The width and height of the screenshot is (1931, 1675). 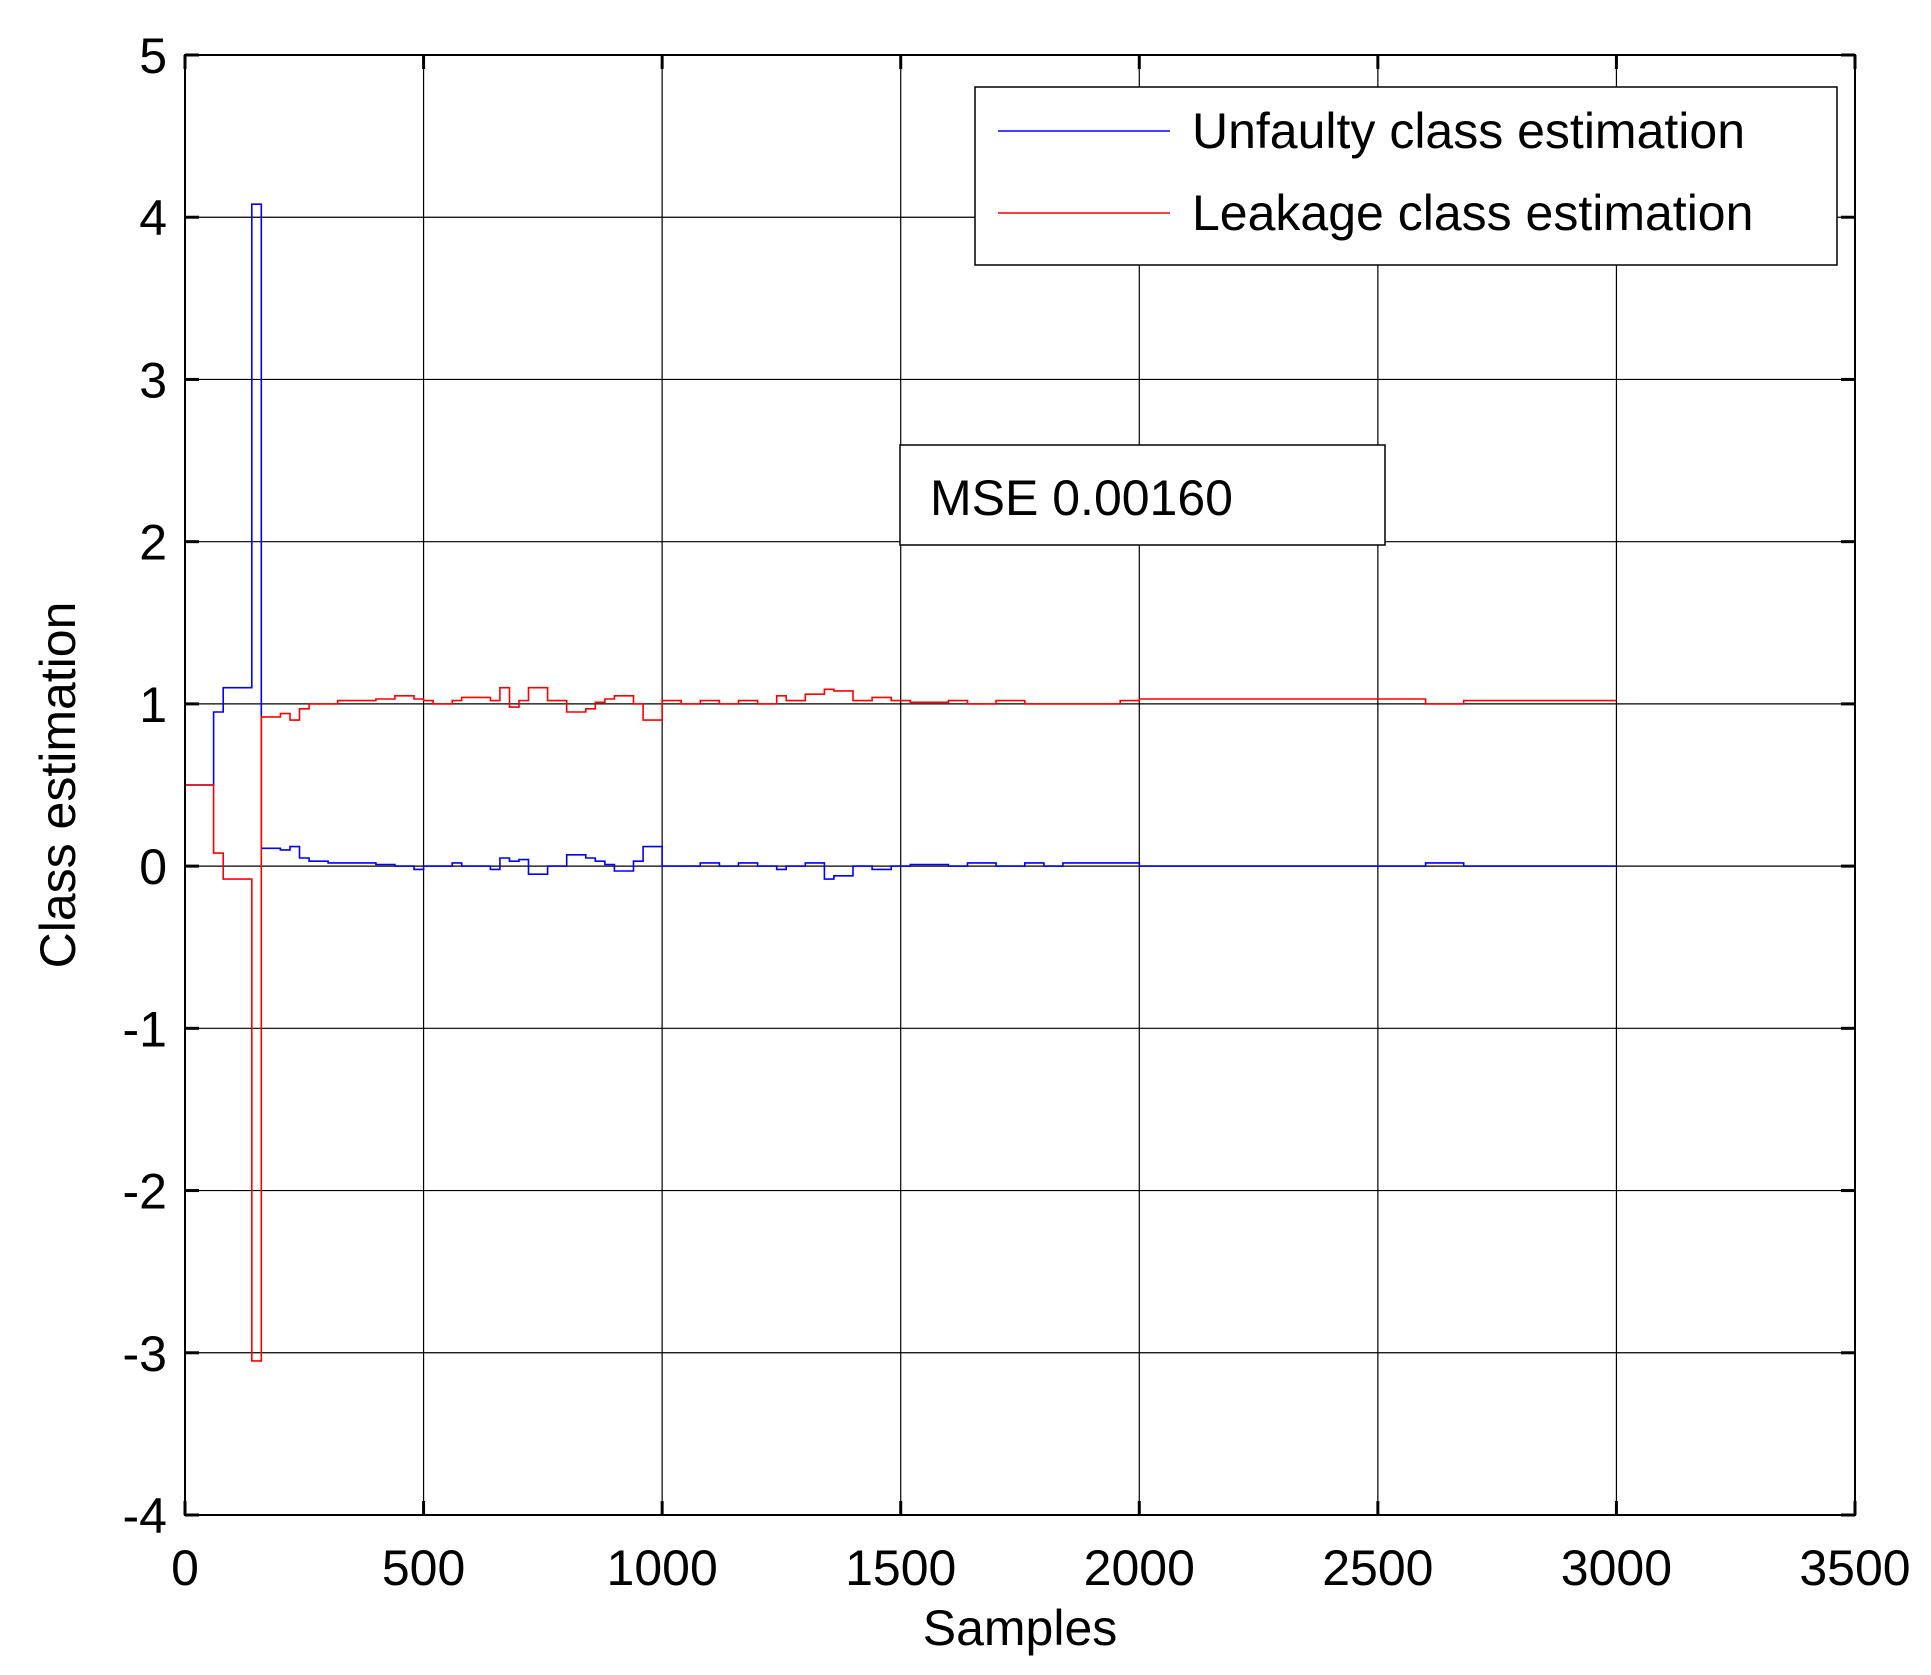 I want to click on x-tick-label: 1500, so click(x=900, y=1568).